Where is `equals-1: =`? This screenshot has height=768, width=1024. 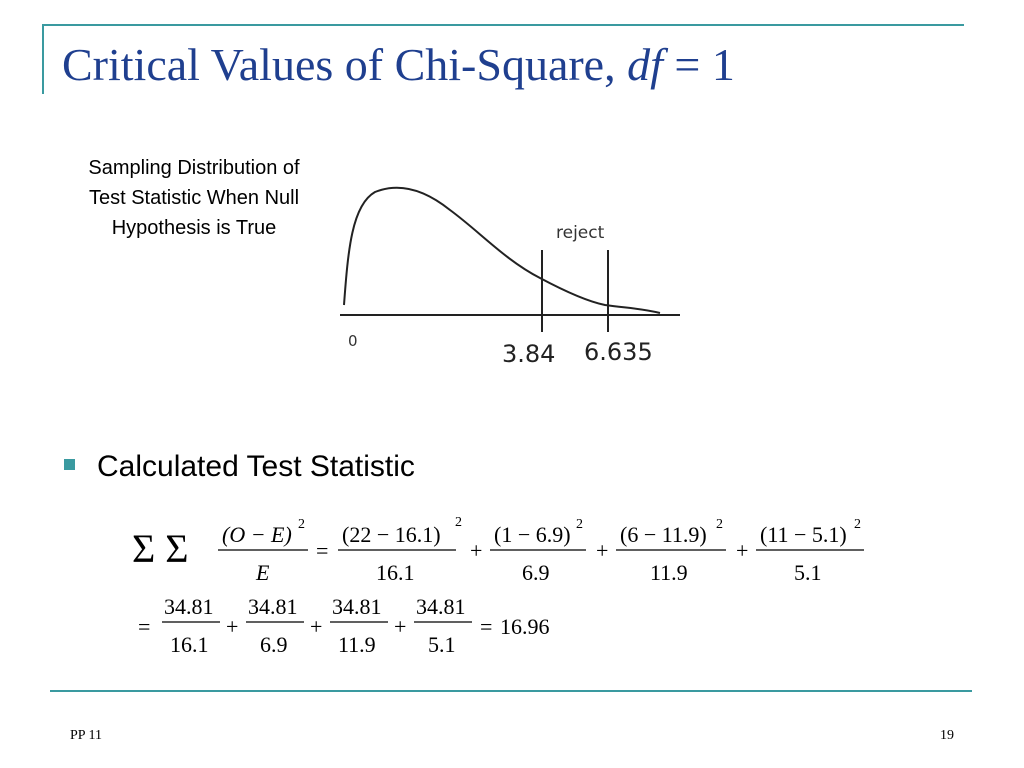
equals-1: = is located at coordinates (322, 550).